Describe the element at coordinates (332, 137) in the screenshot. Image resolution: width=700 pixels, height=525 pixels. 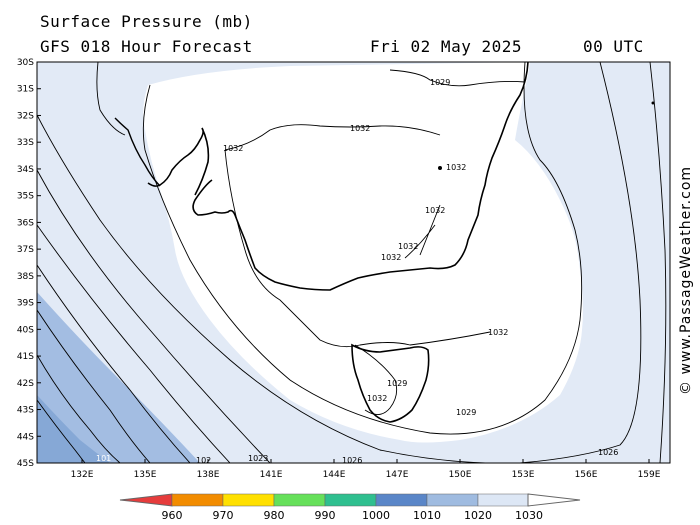
I see `isobar-1032-north` at that location.